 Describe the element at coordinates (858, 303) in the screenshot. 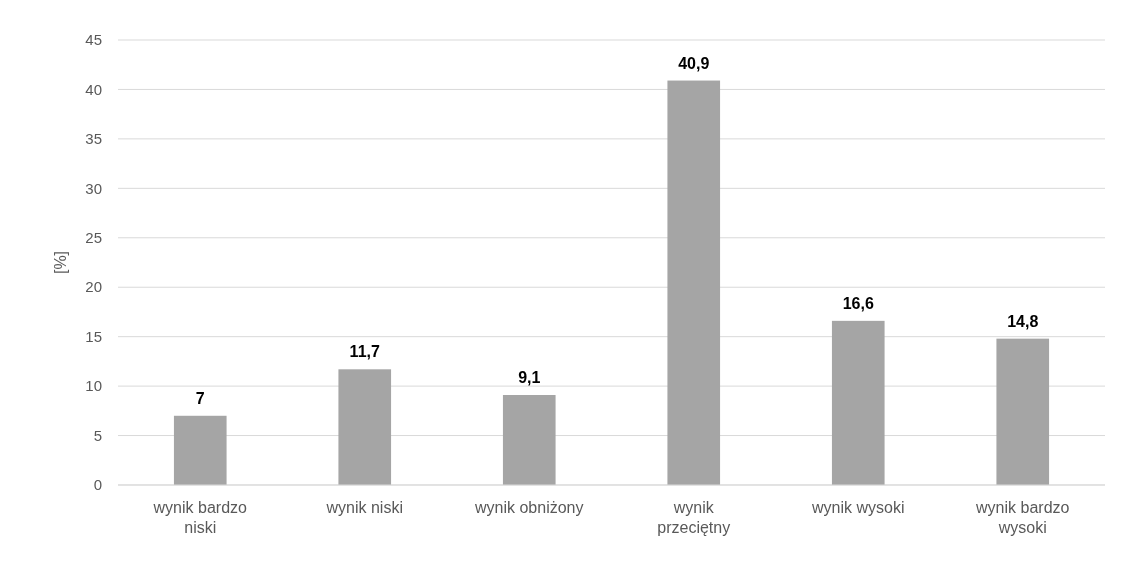

I see `data-label: 16,6` at that location.